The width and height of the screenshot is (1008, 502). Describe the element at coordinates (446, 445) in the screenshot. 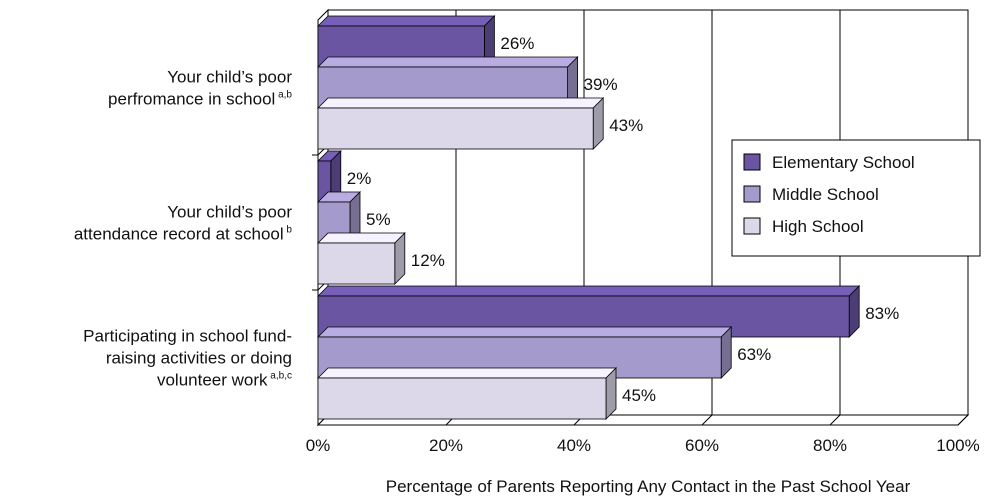

I see `x-tick-label: 20%` at that location.